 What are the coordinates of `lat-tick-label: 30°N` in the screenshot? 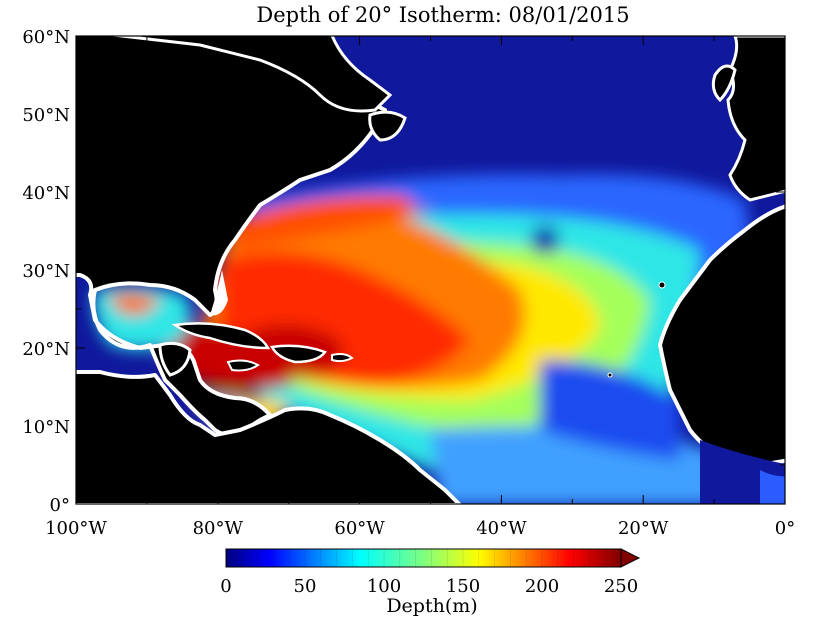 It's located at (46, 271).